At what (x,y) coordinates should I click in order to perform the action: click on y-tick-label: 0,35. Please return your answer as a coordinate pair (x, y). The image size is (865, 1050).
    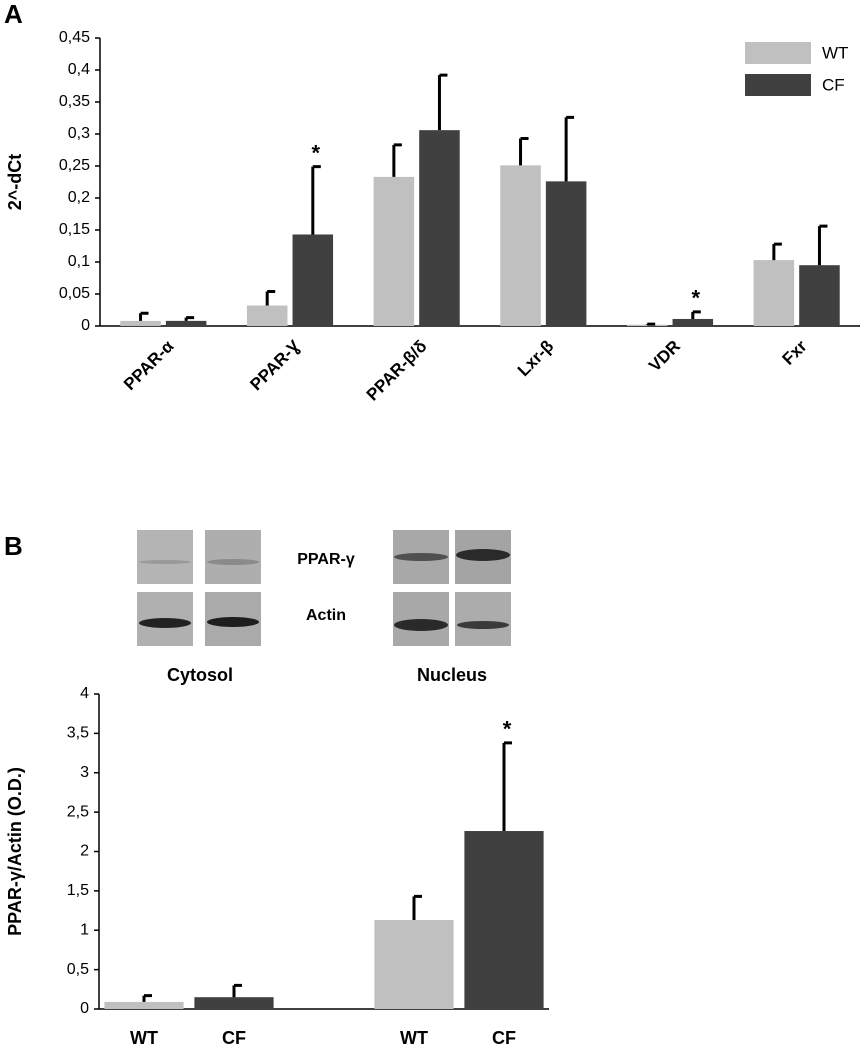
    Looking at the image, I should click on (74, 101).